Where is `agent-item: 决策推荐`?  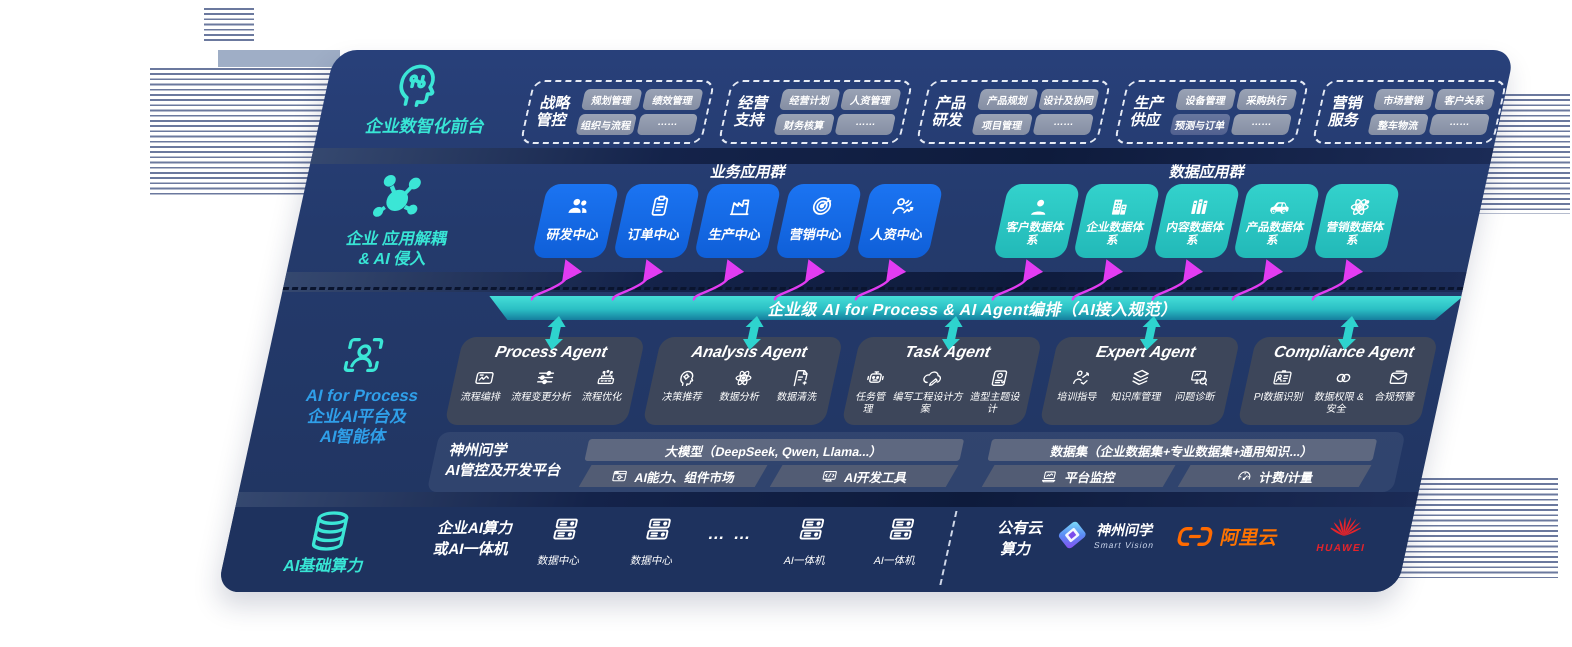 agent-item: 决策推荐 is located at coordinates (685, 385).